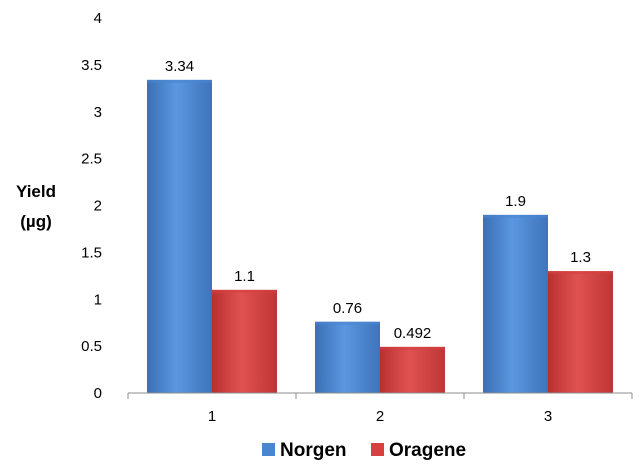 The width and height of the screenshot is (642, 464). I want to click on y-tick-label: 4, so click(98, 18).